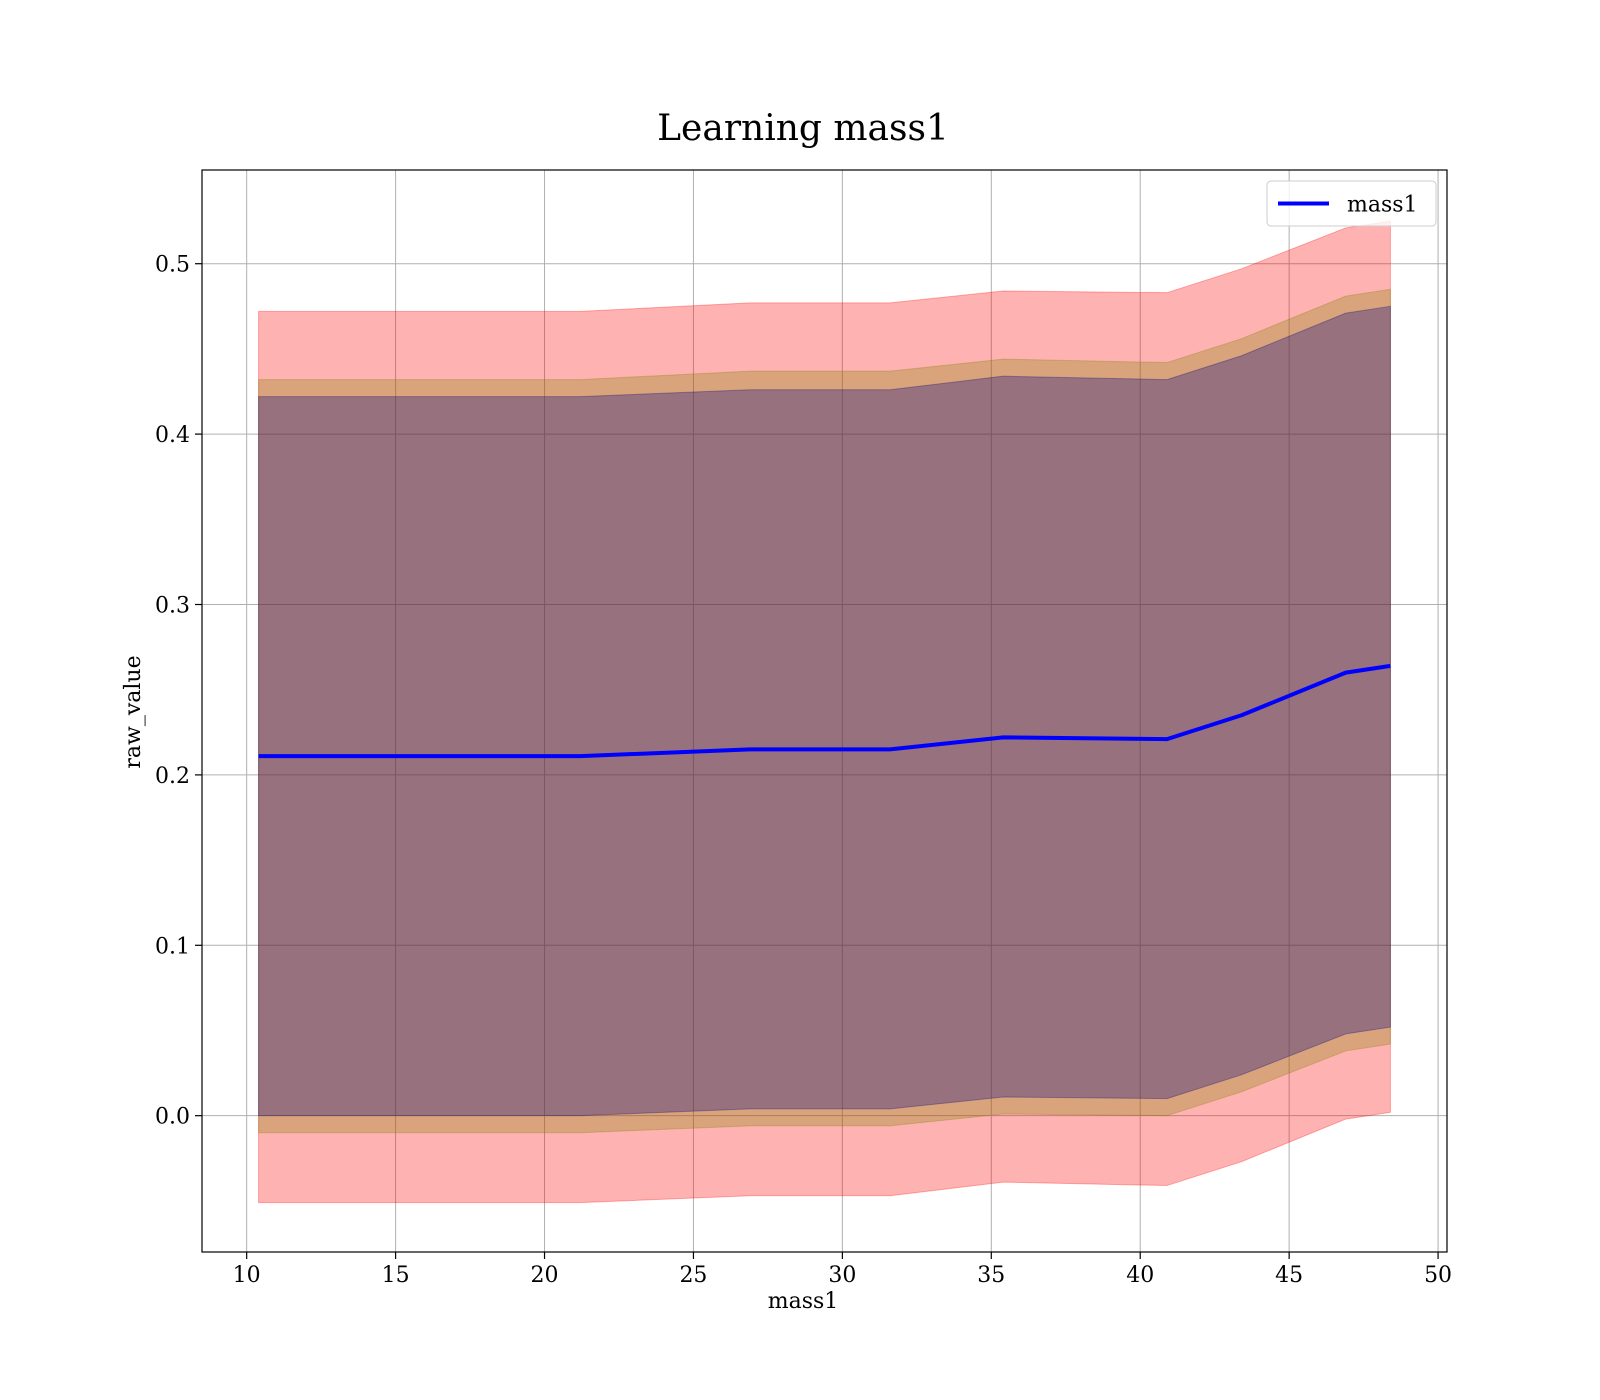  Describe the element at coordinates (991, 1275) in the screenshot. I see `x-tick-label: 35` at that location.